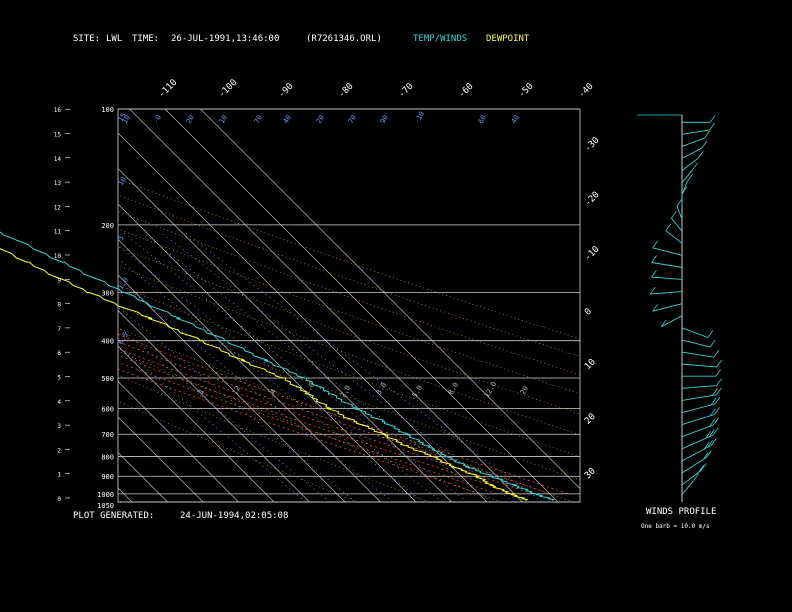  I want to click on right-temperature-label: -30, so click(592, 145).